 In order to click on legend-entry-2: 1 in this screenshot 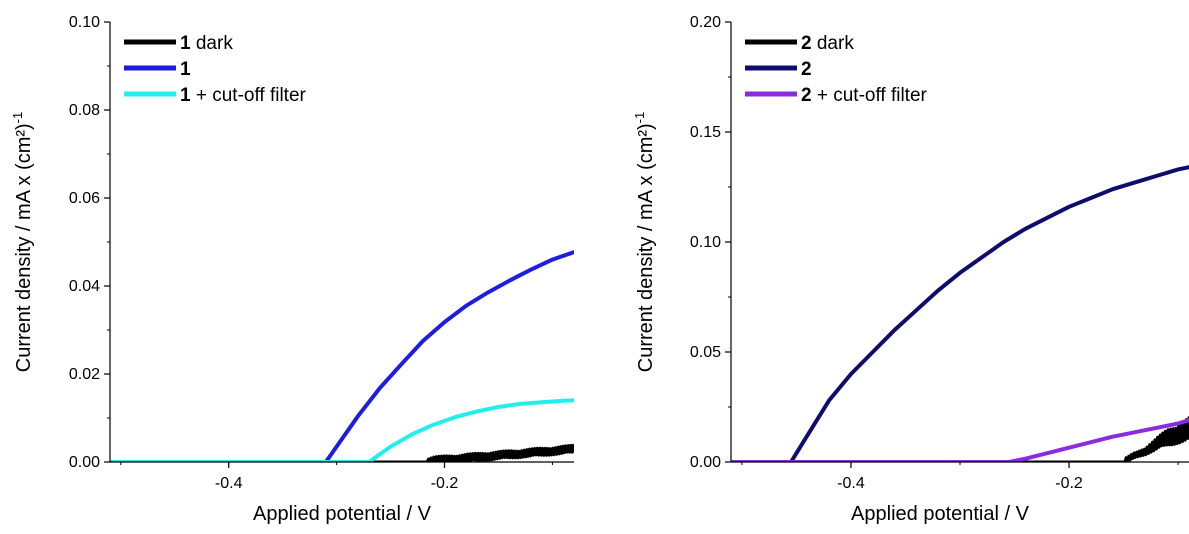, I will do `click(185, 69)`.